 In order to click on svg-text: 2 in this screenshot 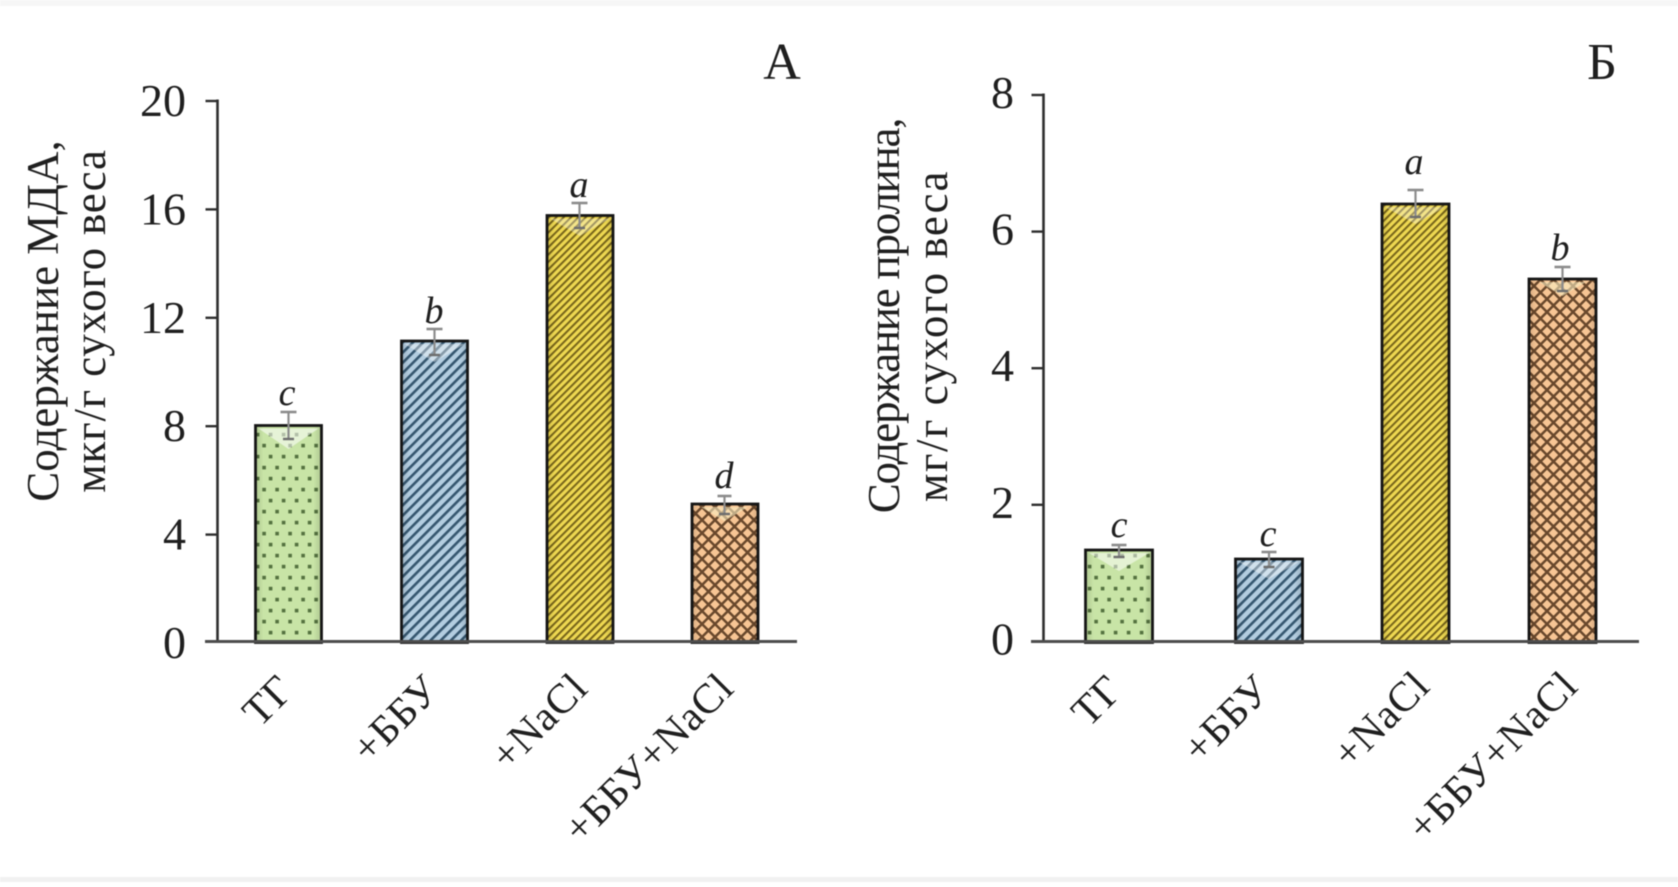, I will do `click(1002, 502)`.